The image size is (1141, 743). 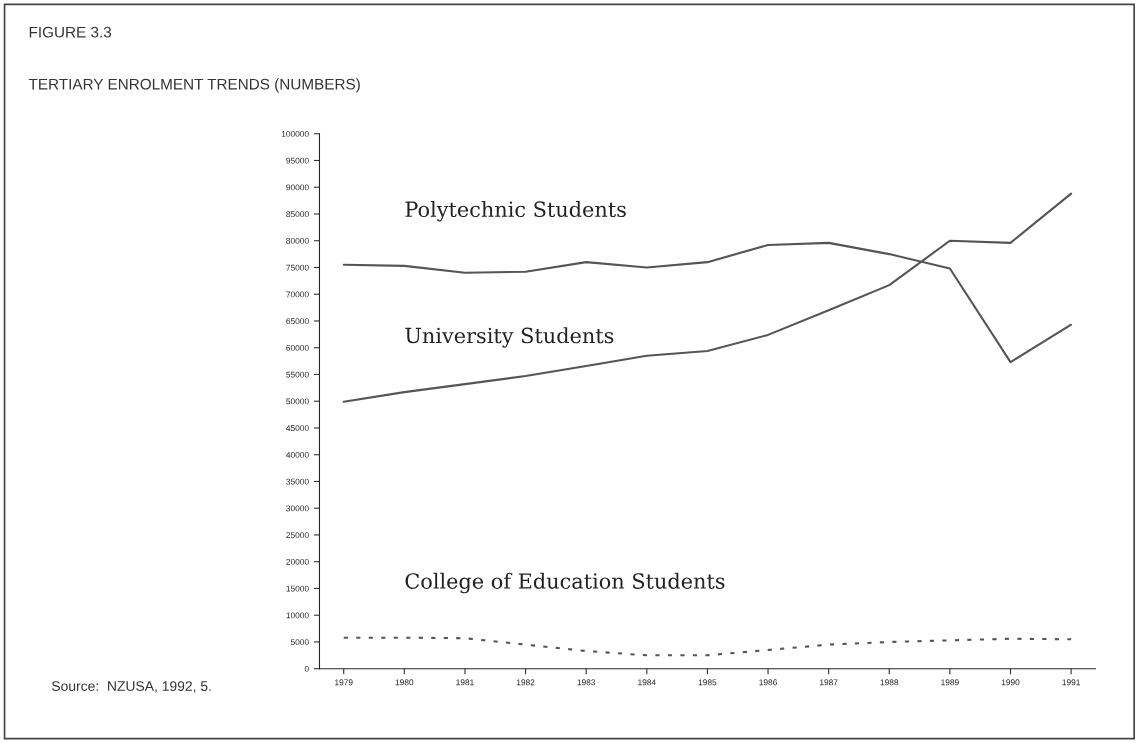 I want to click on y-tick-label: 50000, so click(x=297, y=401).